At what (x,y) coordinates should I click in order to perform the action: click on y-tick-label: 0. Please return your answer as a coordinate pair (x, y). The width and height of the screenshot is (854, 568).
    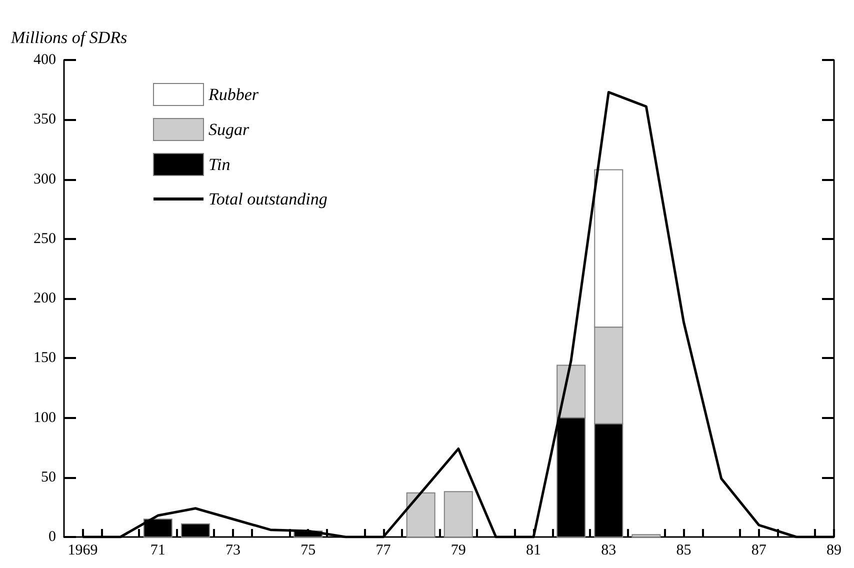
    Looking at the image, I should click on (52, 537).